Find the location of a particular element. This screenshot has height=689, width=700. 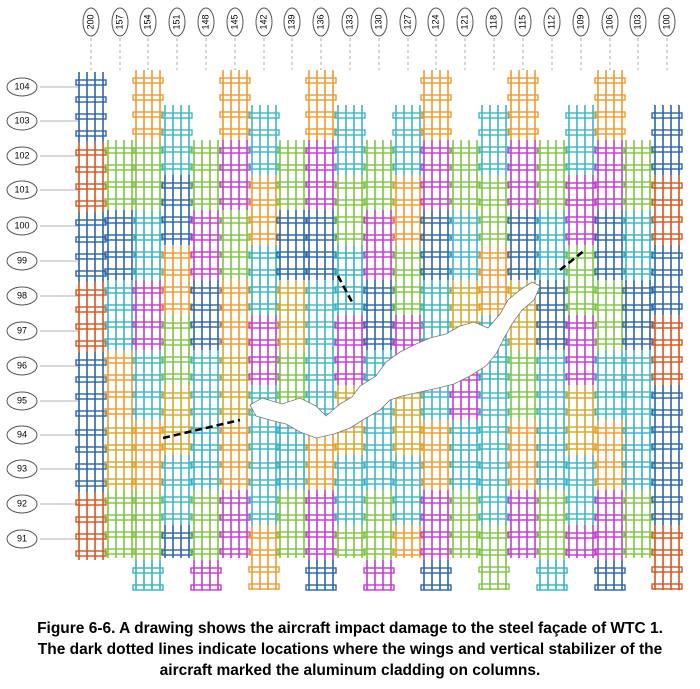

svg-text: 151 is located at coordinates (176, 21).